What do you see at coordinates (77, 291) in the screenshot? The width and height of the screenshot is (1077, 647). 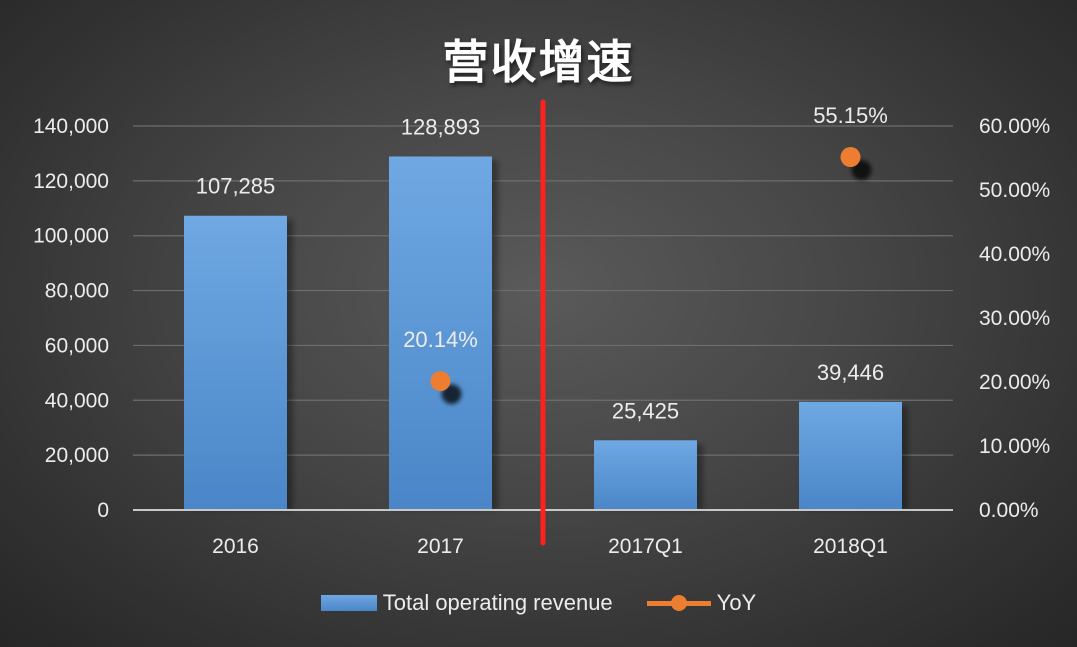 I see `left-tick-label: 80,000` at bounding box center [77, 291].